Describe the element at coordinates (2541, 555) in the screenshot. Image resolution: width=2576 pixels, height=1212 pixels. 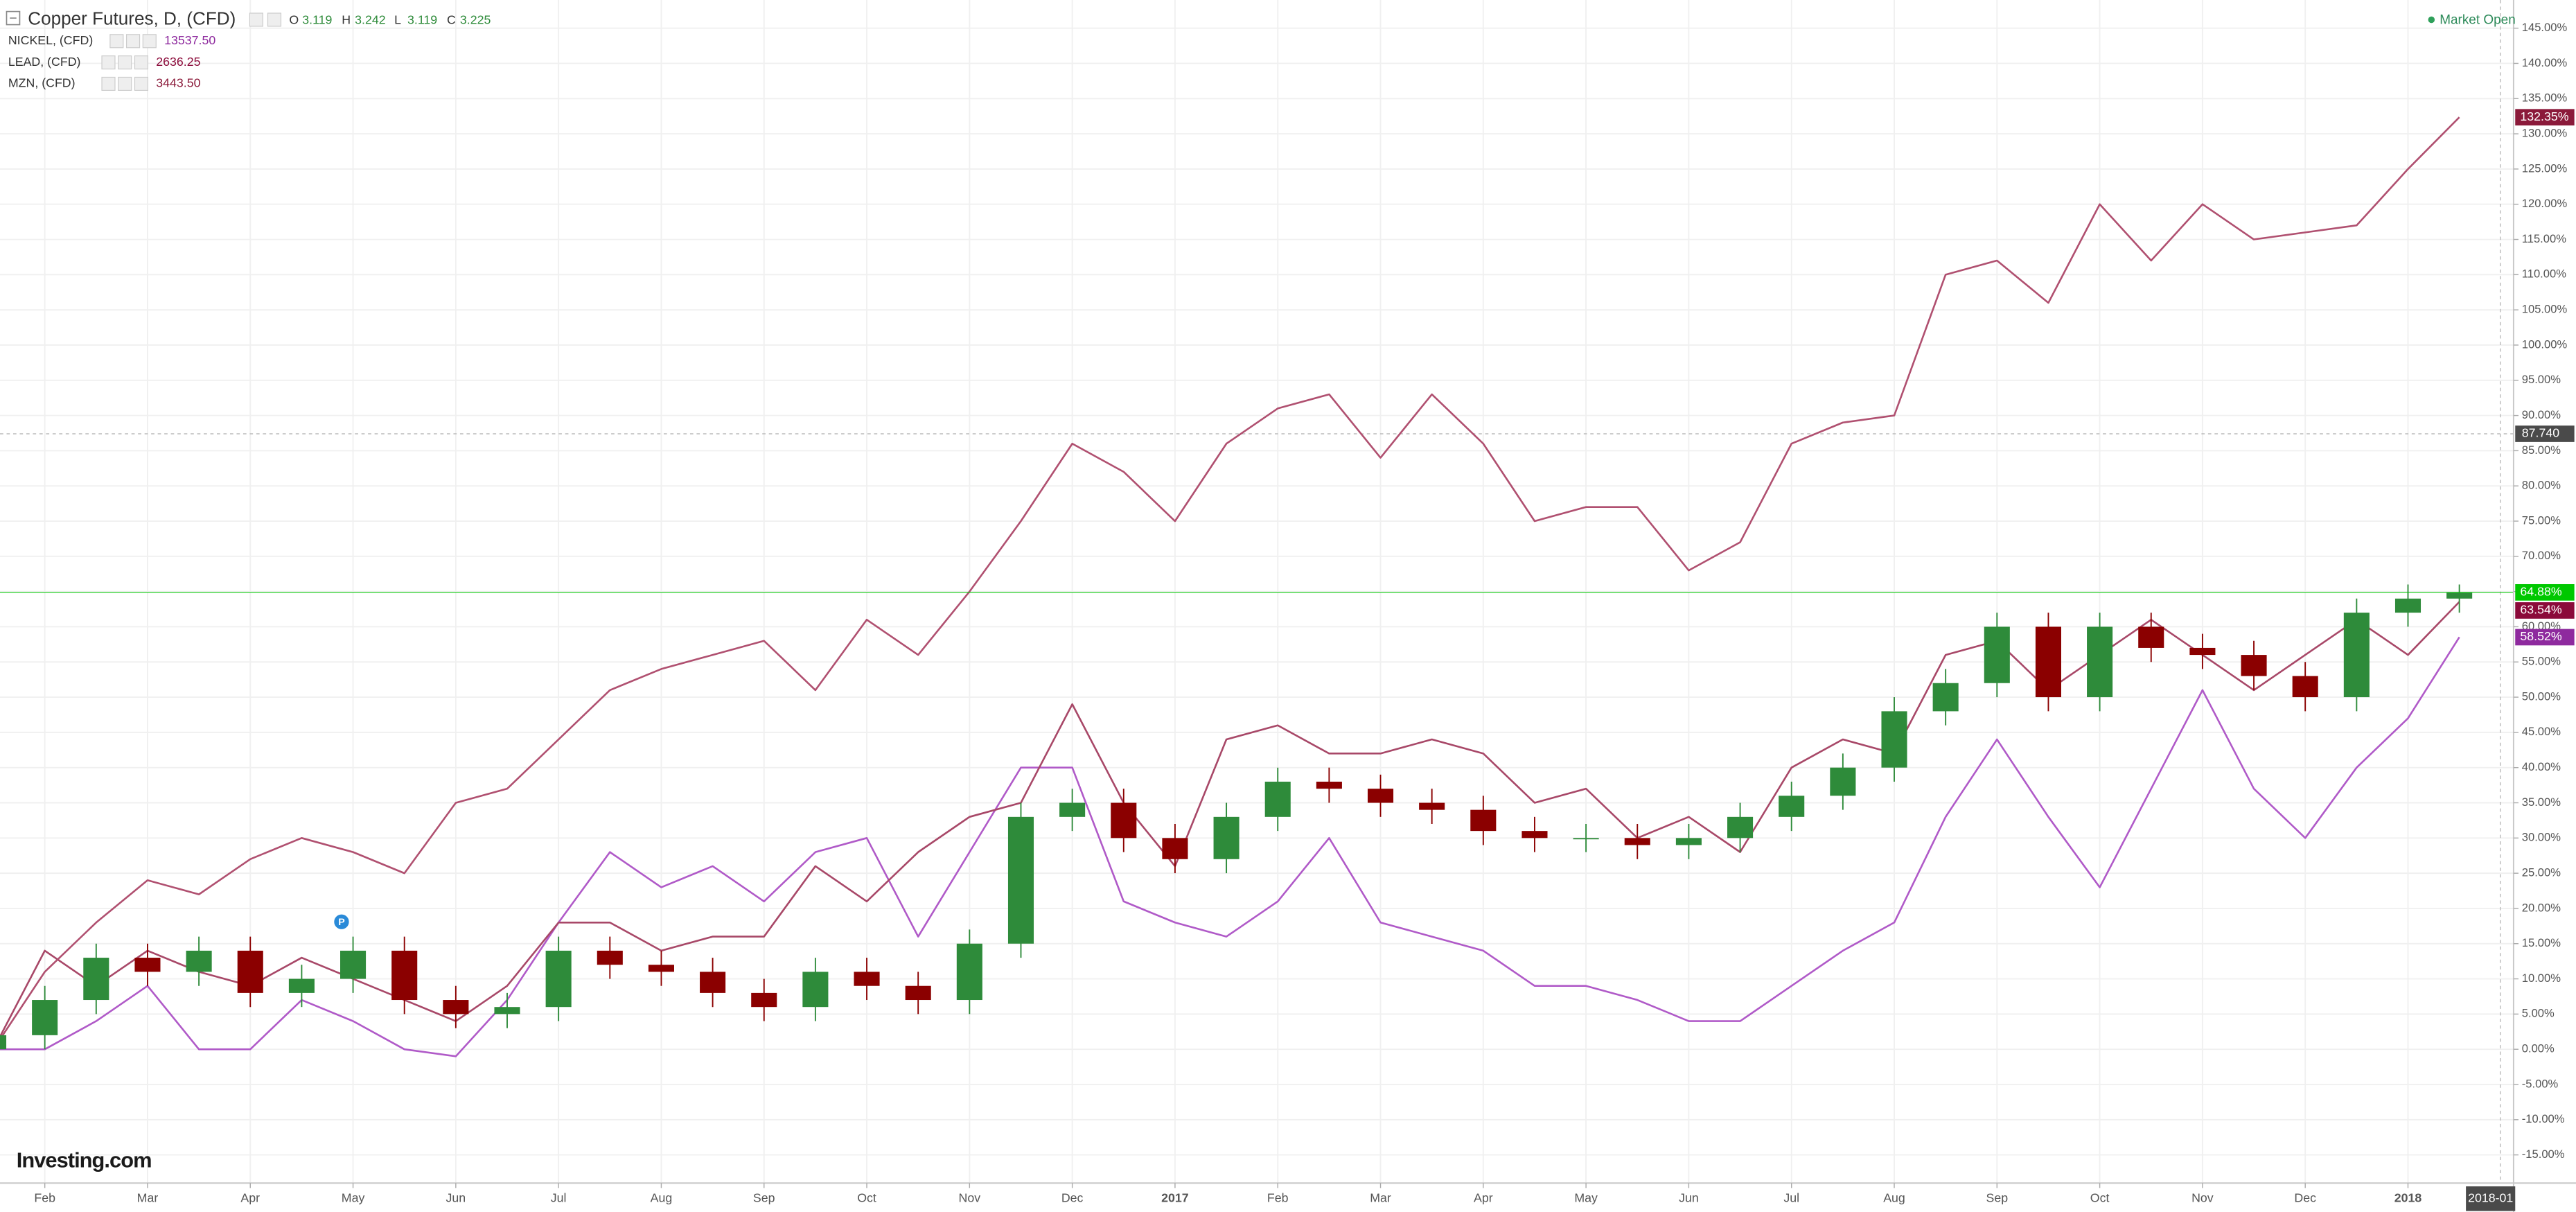
I see `y-tick-label: 70.00%` at that location.